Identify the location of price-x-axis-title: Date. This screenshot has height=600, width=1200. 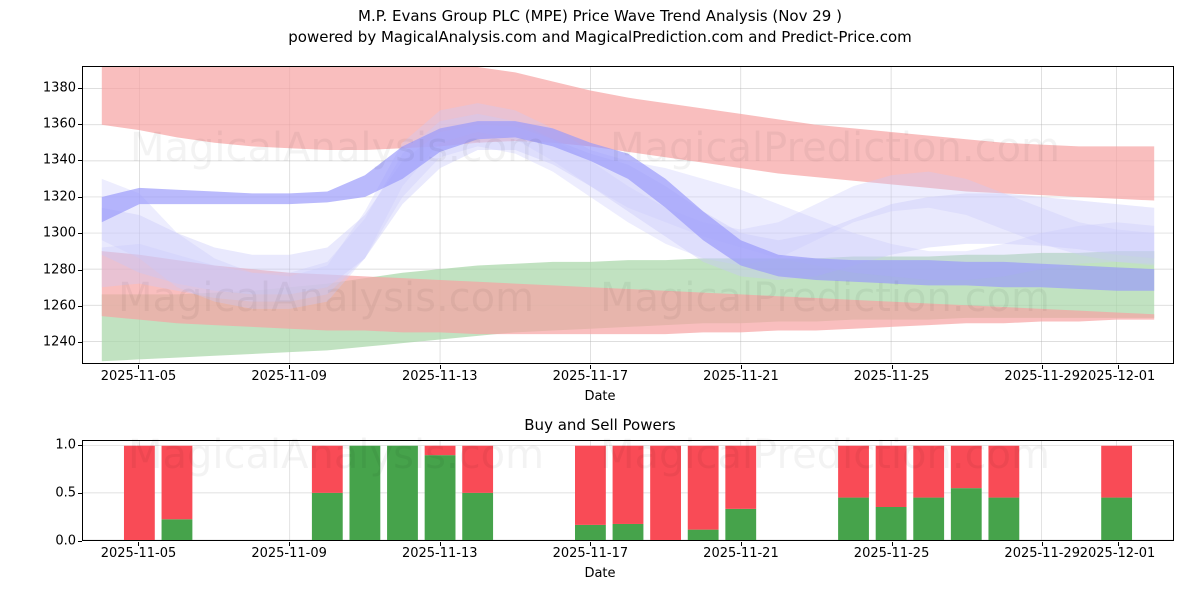
(600, 396).